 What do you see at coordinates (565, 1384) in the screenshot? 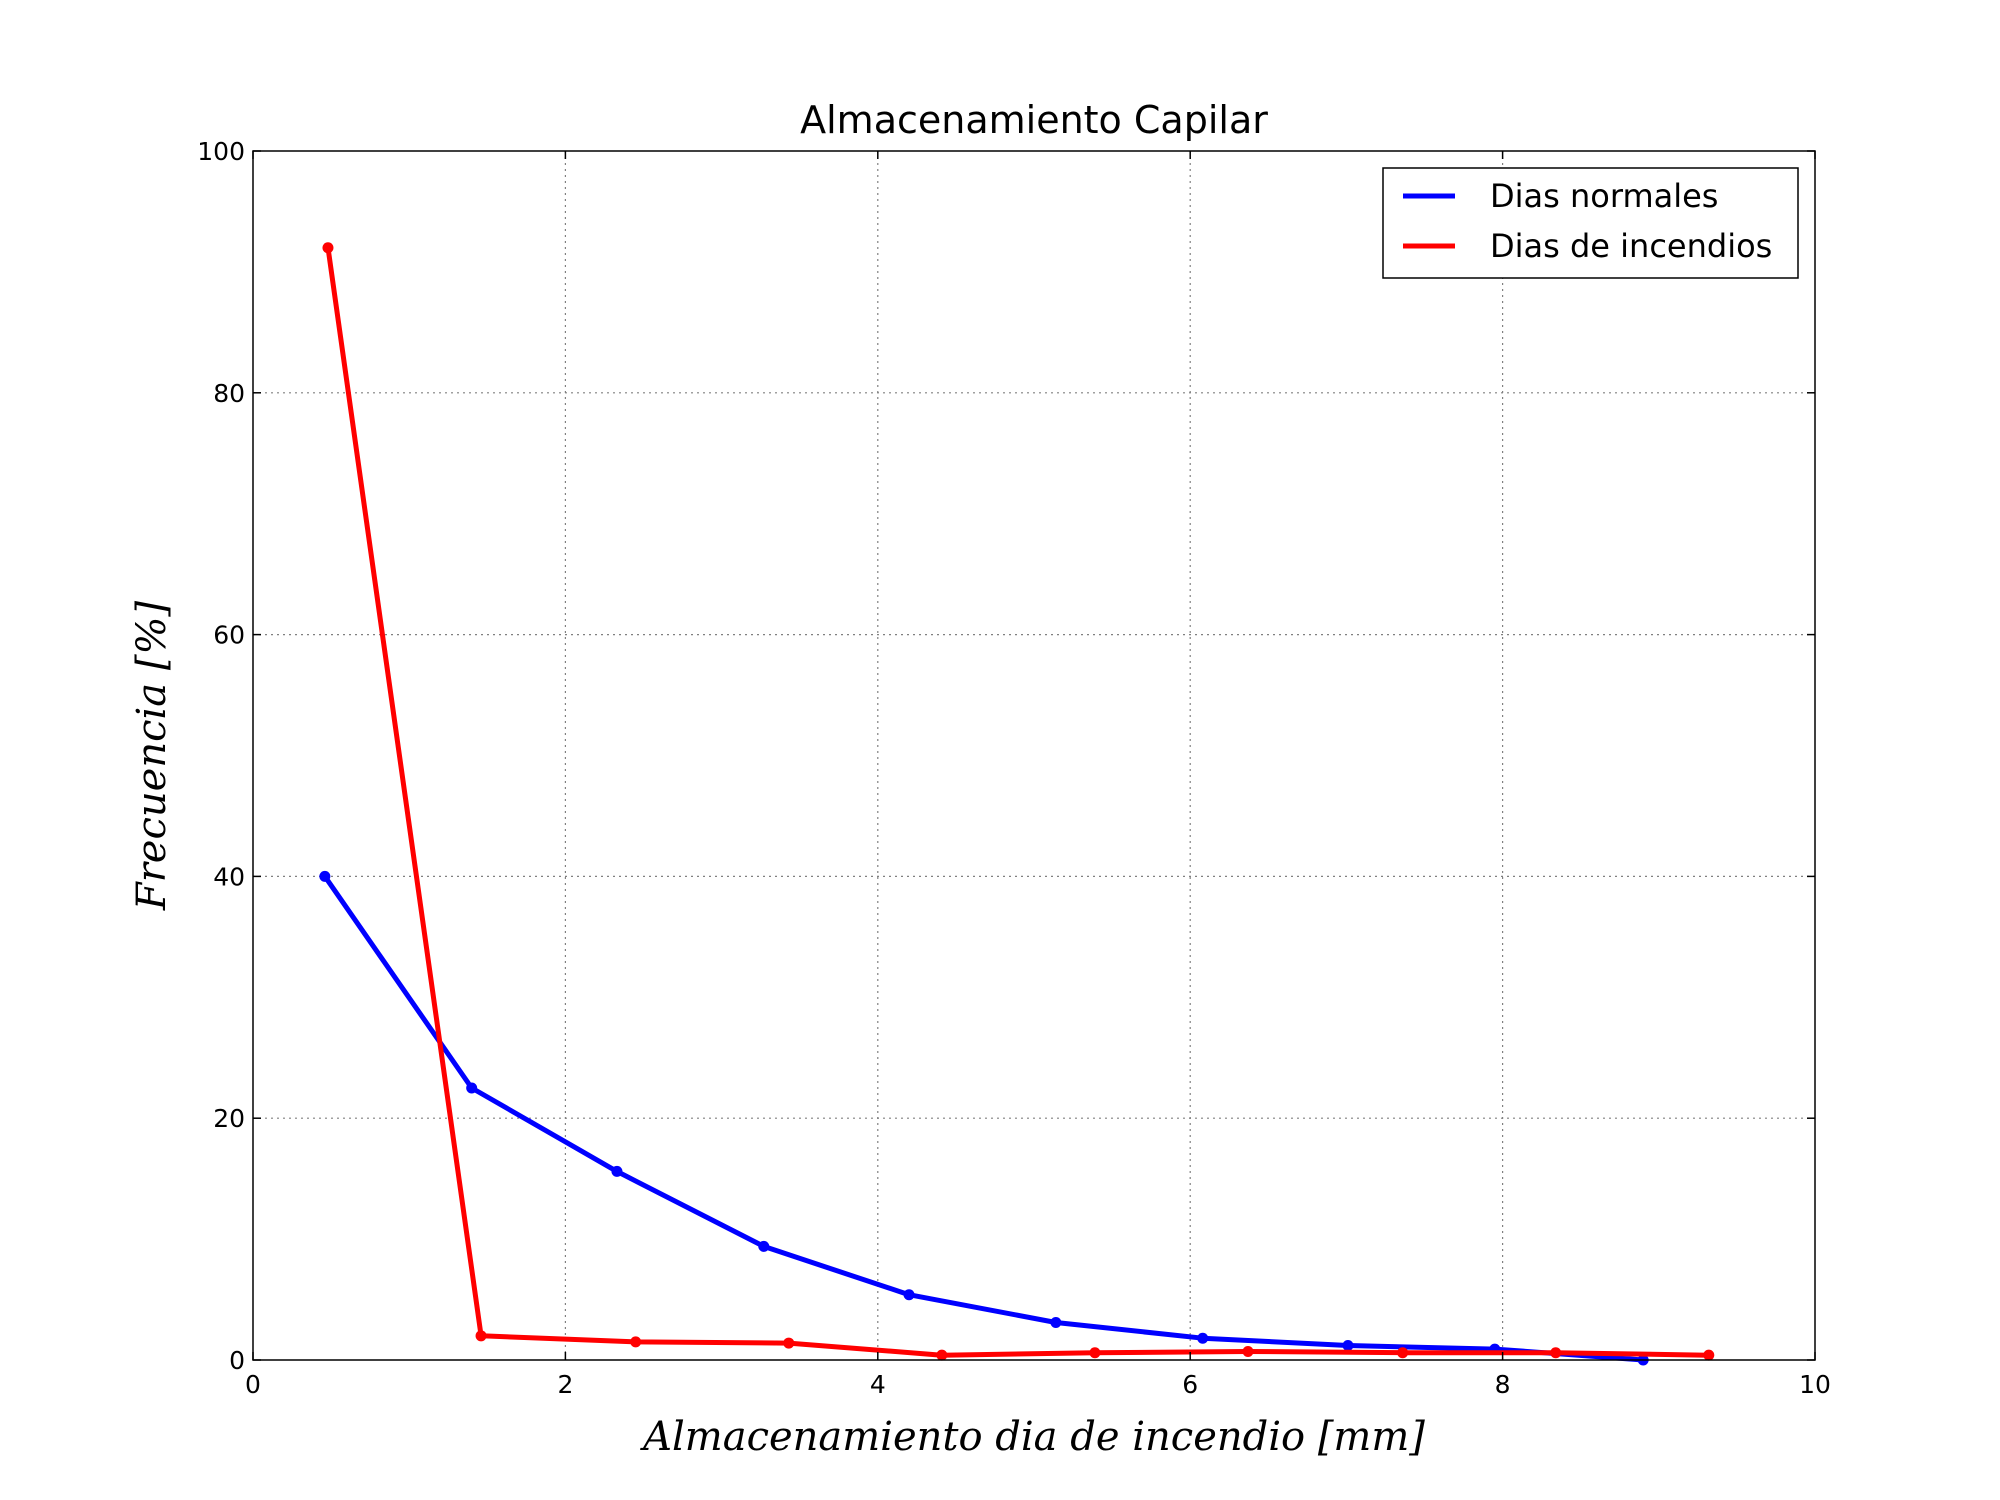
I see `x-tick-label: 2` at bounding box center [565, 1384].